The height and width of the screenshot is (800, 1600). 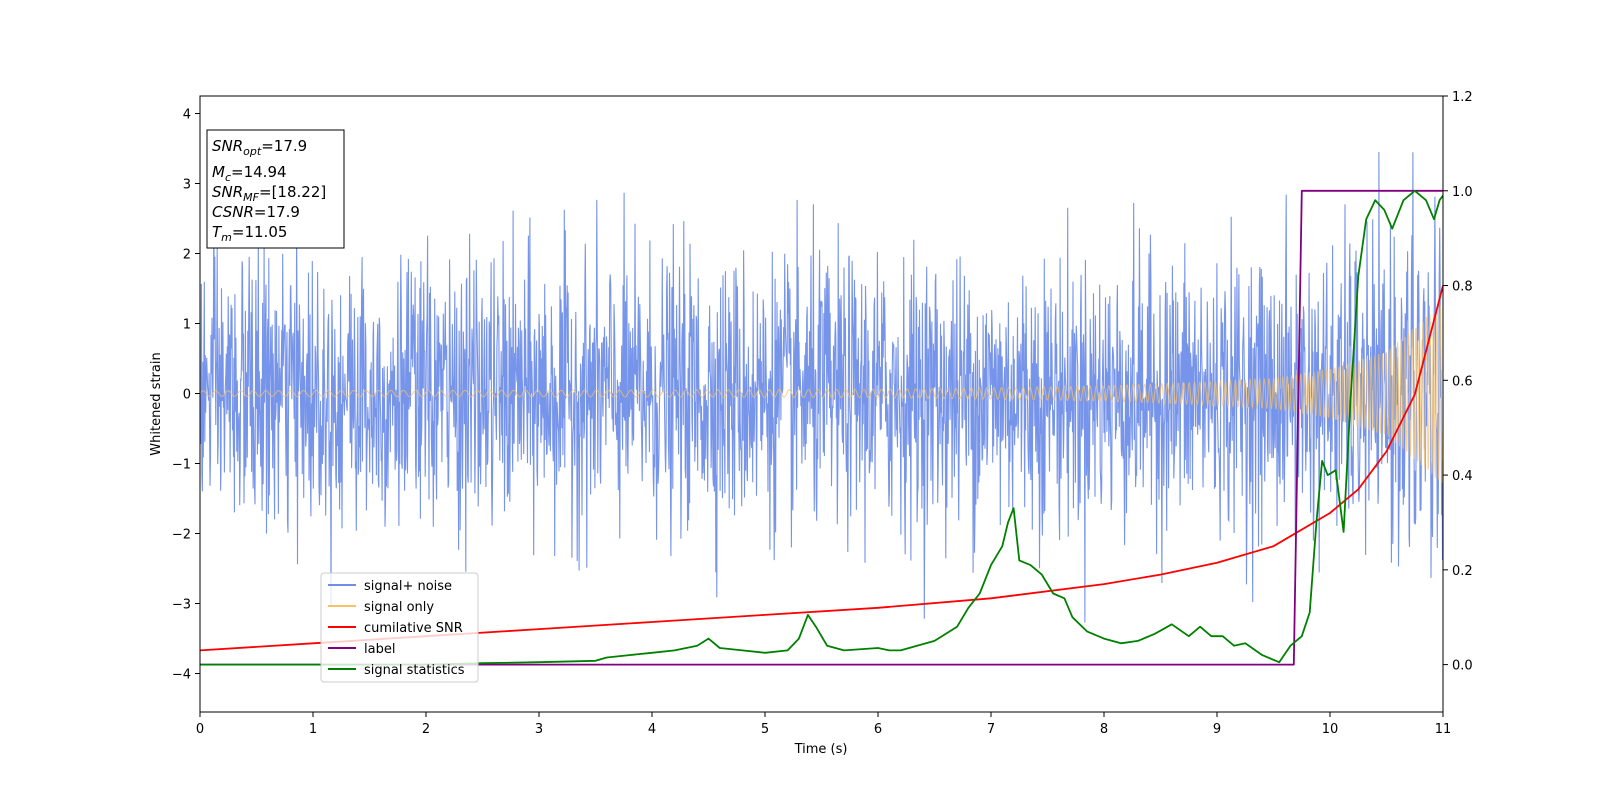 I want to click on info-snr-opt: SNRopt=17.9, so click(x=259, y=147).